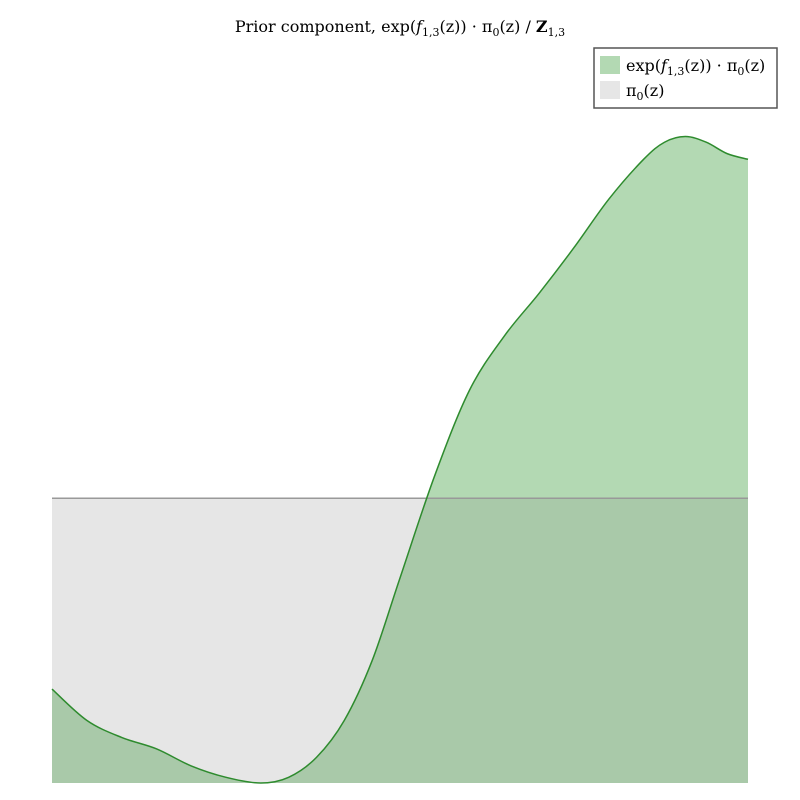 Image resolution: width=800 pixels, height=800 pixels. I want to click on legend-frame, so click(685, 78).